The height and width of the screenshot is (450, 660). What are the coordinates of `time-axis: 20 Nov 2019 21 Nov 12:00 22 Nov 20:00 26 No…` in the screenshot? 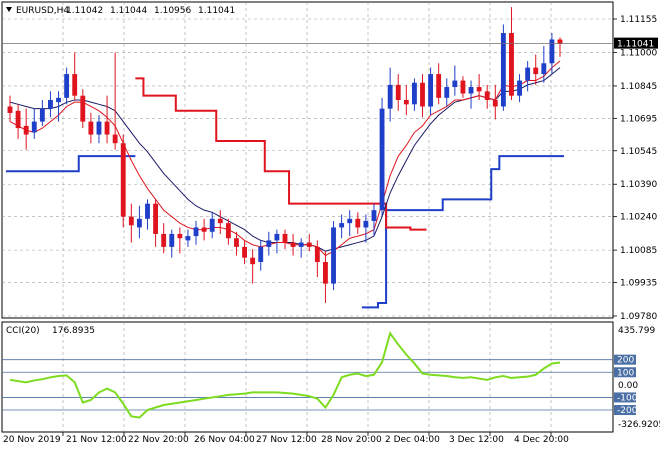 It's located at (286, 438).